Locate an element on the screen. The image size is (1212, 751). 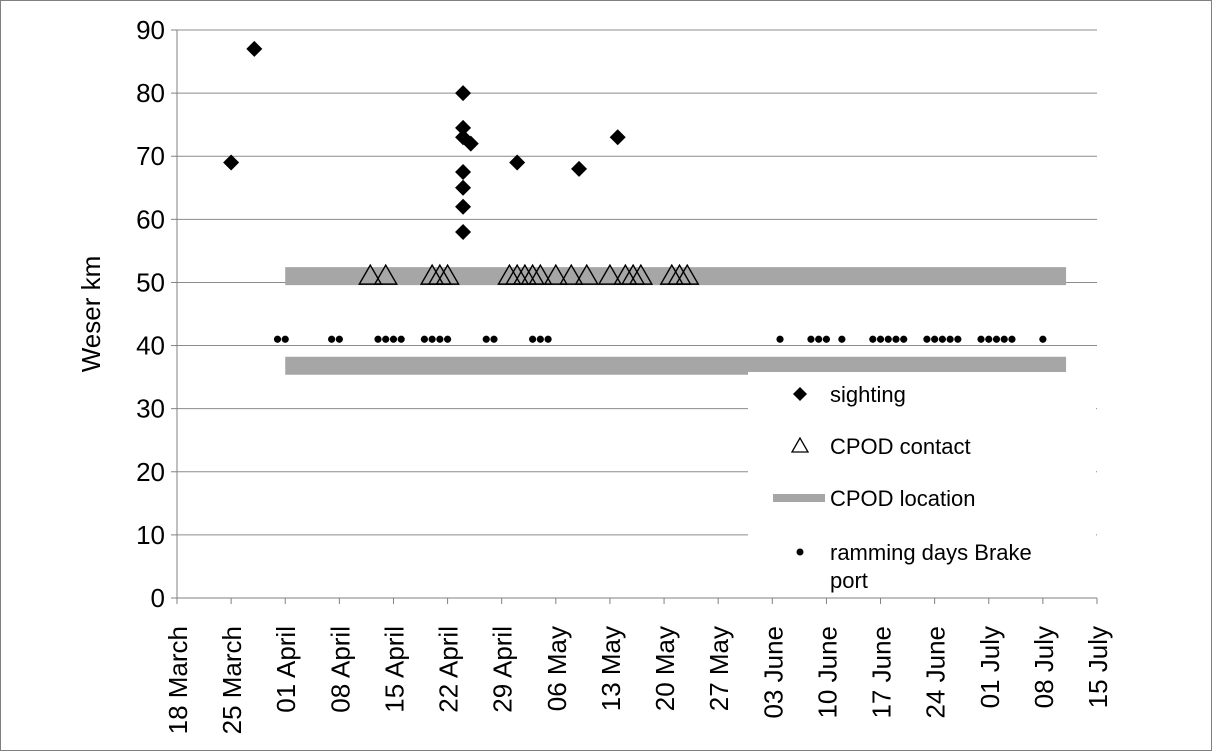
legend-marker-cpod-contact is located at coordinates (800, 444).